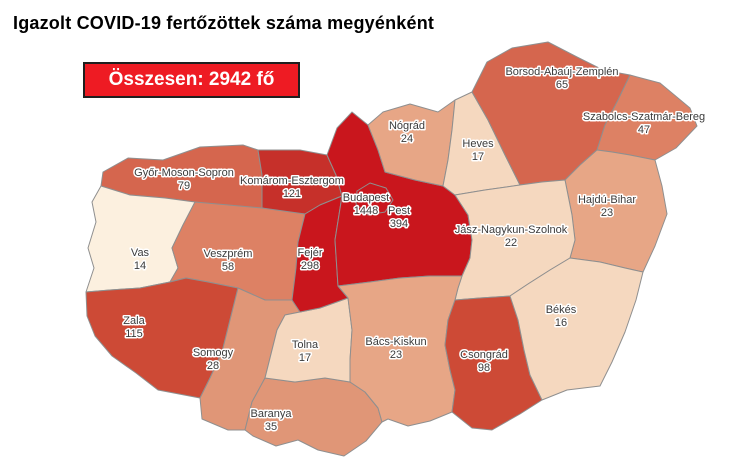 The width and height of the screenshot is (750, 468). What do you see at coordinates (140, 266) in the screenshot?
I see `county-value-vas: 14` at bounding box center [140, 266].